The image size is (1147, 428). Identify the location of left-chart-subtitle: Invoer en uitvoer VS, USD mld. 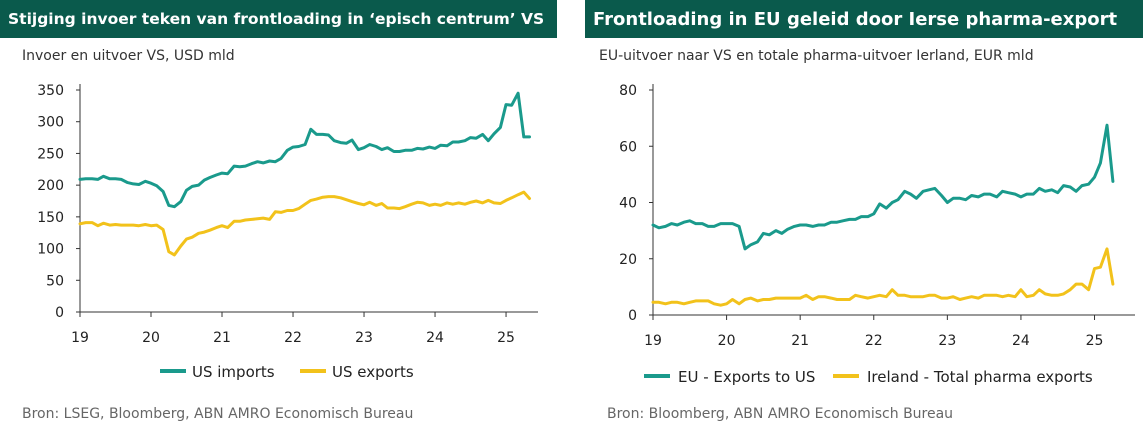
(128, 56).